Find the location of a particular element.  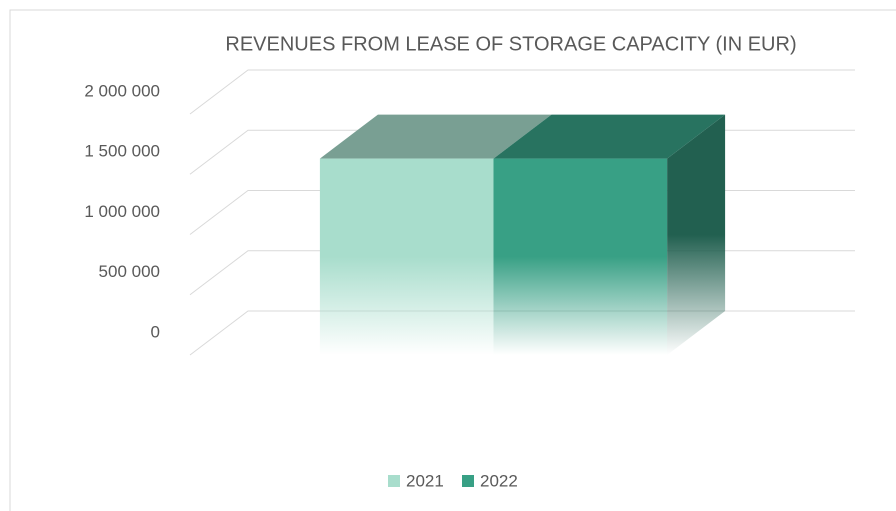

y-tick-label: 500 000 is located at coordinates (129, 271).